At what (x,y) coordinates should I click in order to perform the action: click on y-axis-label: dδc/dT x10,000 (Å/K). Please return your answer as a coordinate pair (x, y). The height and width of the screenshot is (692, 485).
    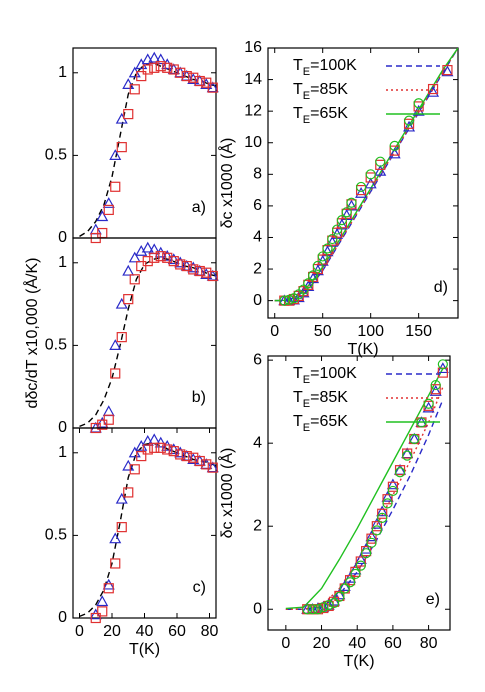
    Looking at the image, I should click on (31, 333).